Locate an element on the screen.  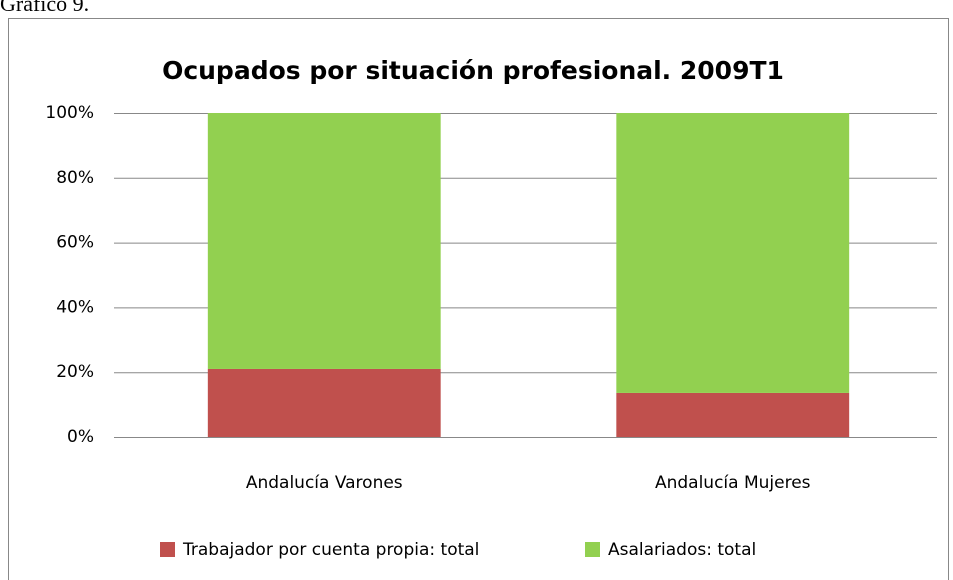
y-tick-label: 40% is located at coordinates (75, 307).